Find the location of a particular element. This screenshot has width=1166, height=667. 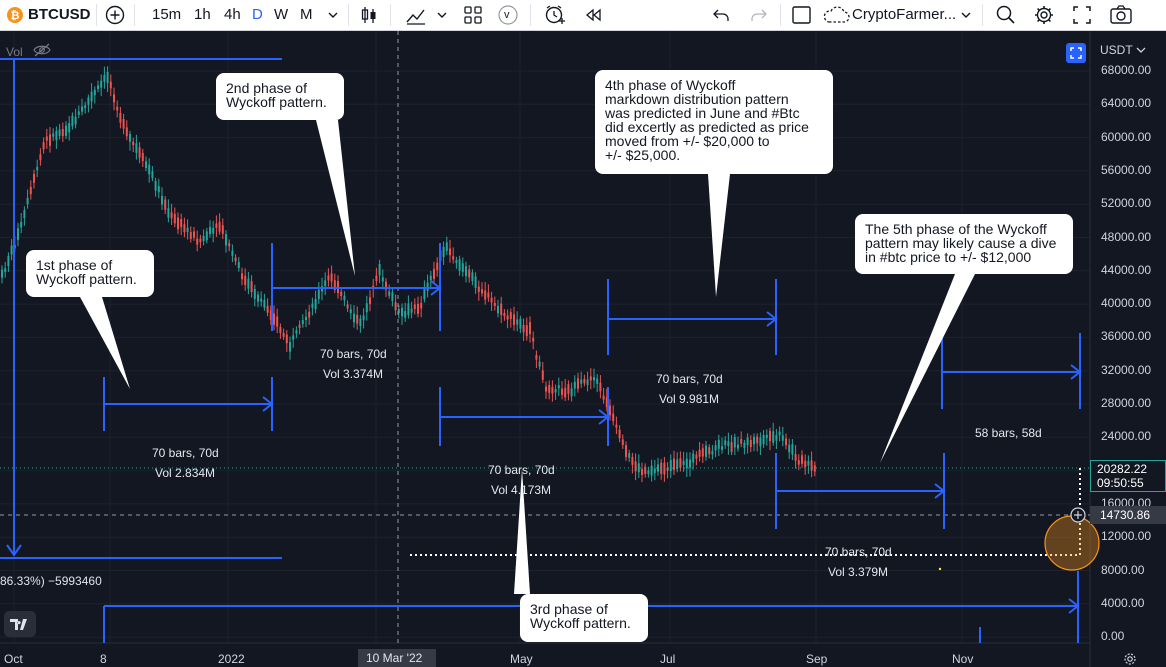

price-axis-label: 44000.00 is located at coordinates (1126, 269).